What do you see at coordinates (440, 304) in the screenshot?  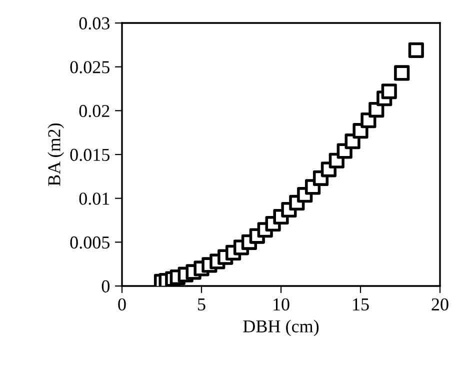 I see `x-tick-label: 20` at bounding box center [440, 304].